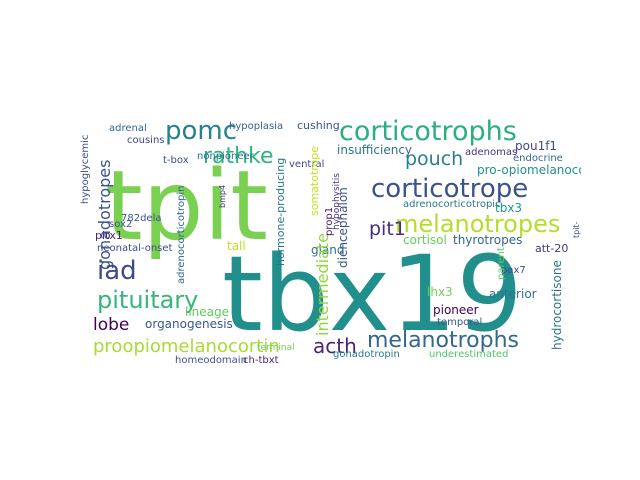  Describe the element at coordinates (109, 235) in the screenshot. I see `word-pitx1: pitx1` at that location.